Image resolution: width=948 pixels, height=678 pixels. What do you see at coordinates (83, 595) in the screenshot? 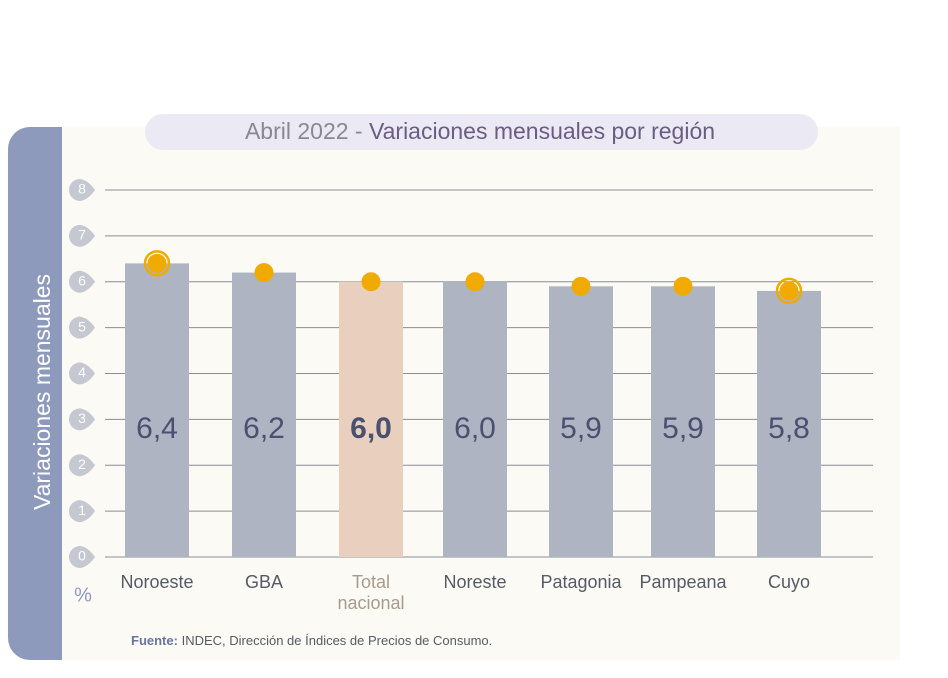
I see `unit-label: %` at bounding box center [83, 595].